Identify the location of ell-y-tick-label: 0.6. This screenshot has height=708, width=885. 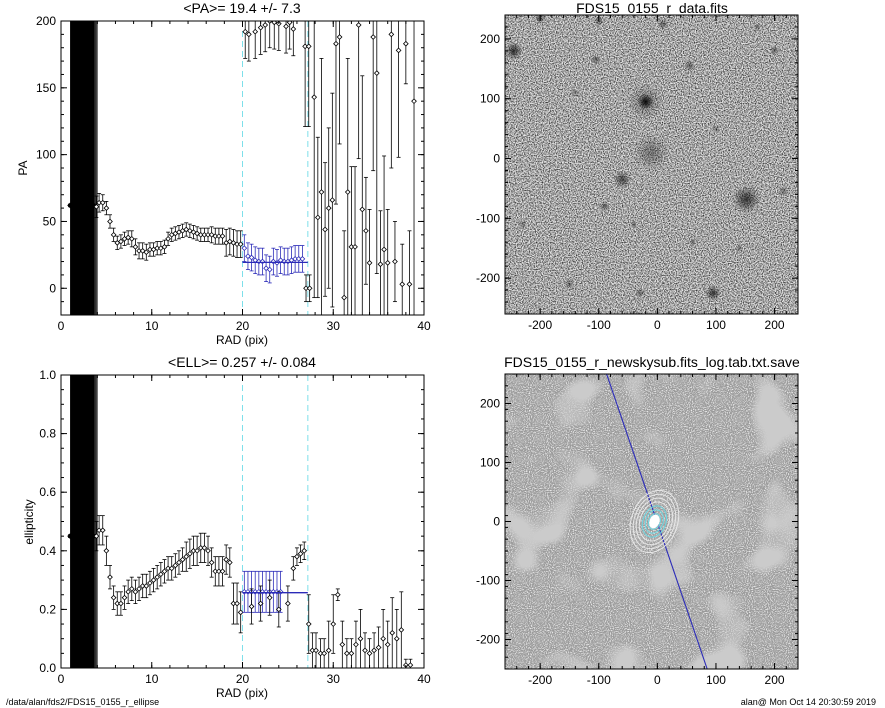
(47, 492).